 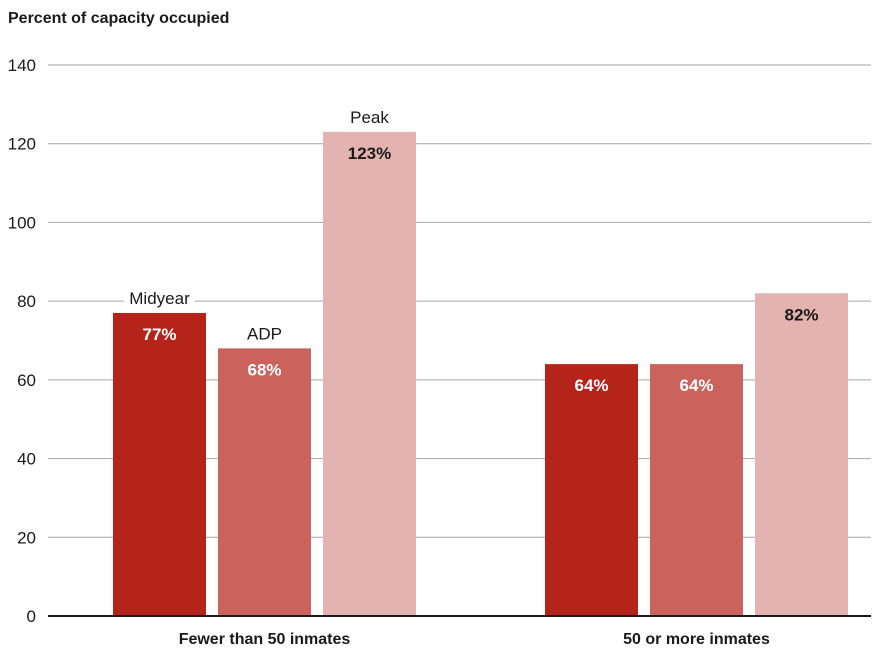 I want to click on y-tick-label: 20, so click(x=26, y=537).